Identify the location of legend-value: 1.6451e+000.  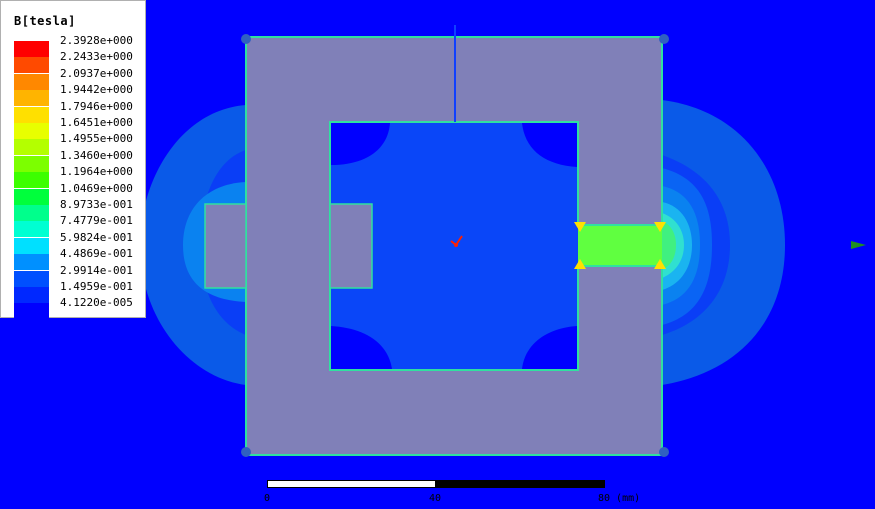
(96, 122).